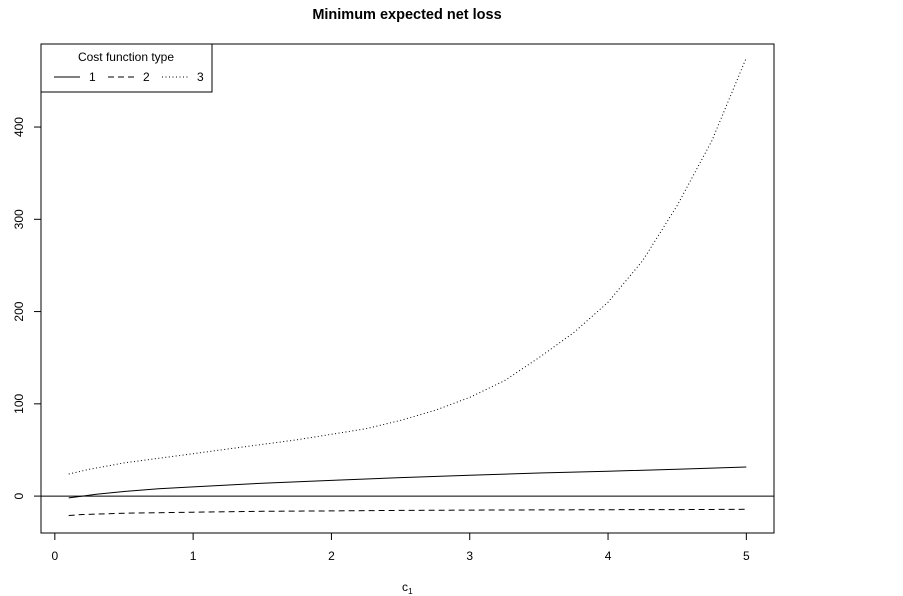  I want to click on x-axis-label: c1, so click(407, 588).